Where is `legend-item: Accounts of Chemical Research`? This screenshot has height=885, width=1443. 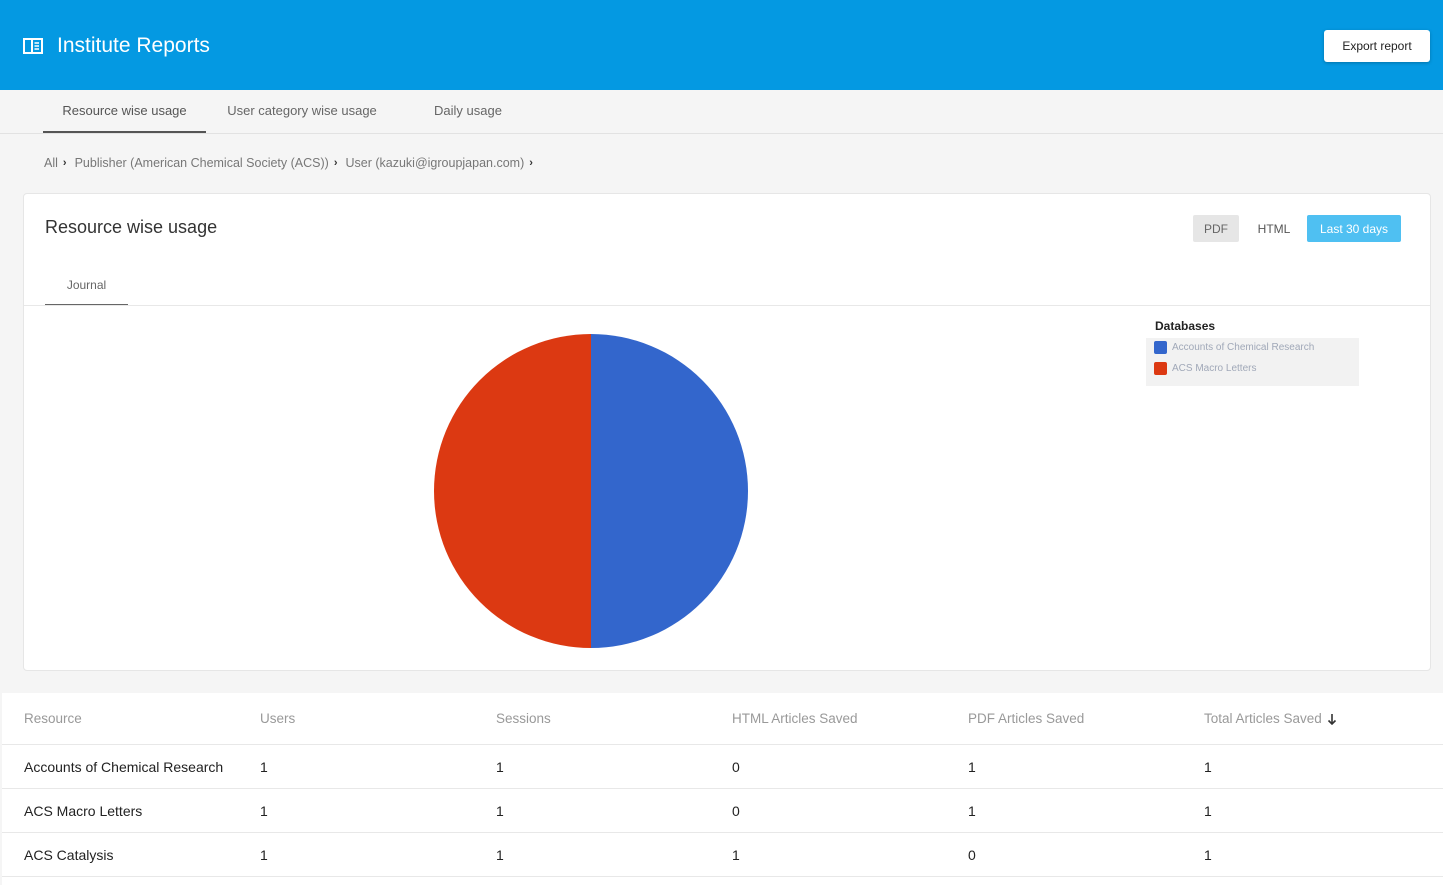 legend-item: Accounts of Chemical Research is located at coordinates (1234, 347).